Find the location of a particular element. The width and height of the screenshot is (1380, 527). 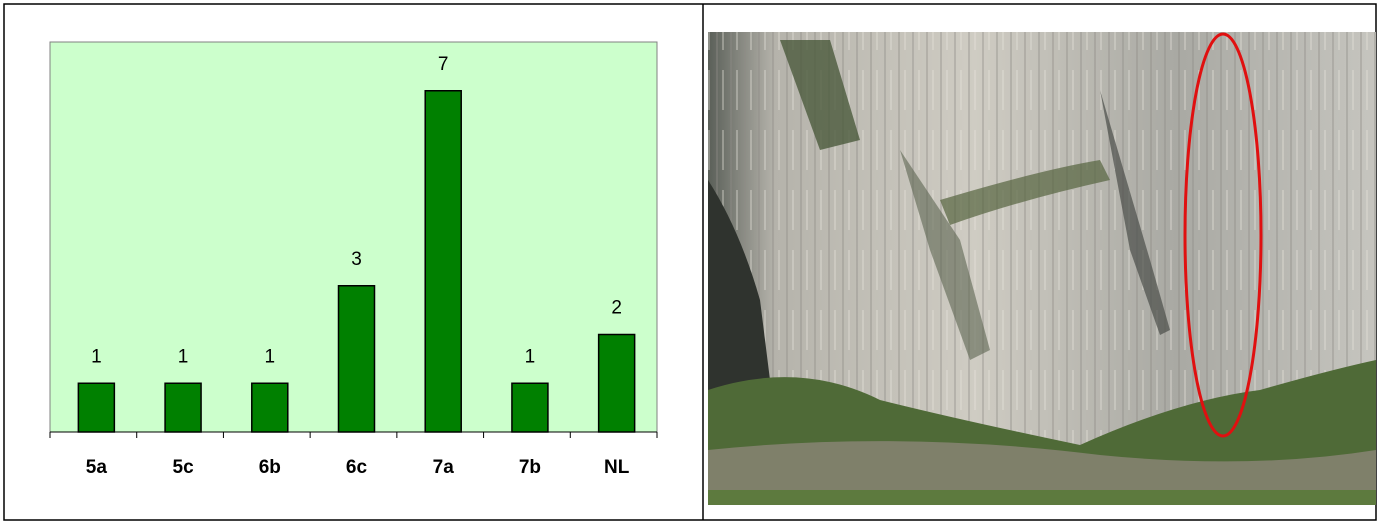

x-tick-label: 7b is located at coordinates (530, 467).